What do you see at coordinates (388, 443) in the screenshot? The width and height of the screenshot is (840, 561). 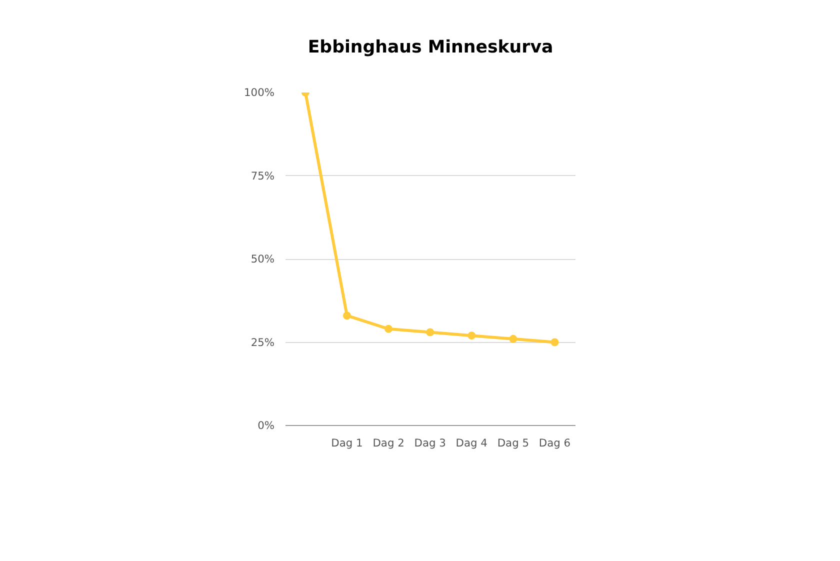 I see `x-tick-label: Dag 2` at bounding box center [388, 443].